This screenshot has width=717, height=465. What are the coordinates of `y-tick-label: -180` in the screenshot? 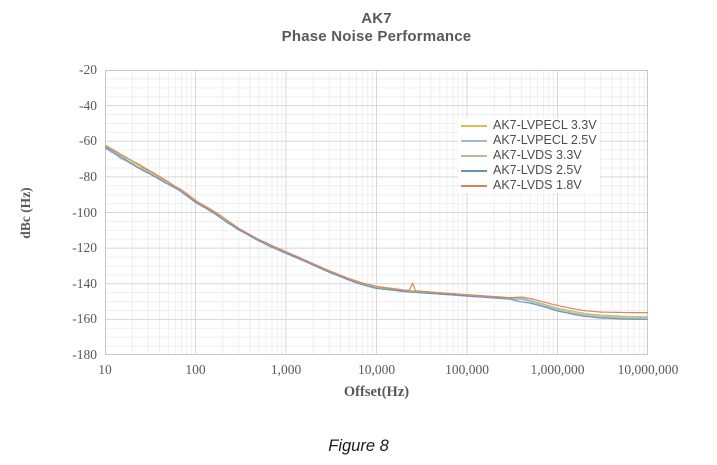 It's located at (84, 354).